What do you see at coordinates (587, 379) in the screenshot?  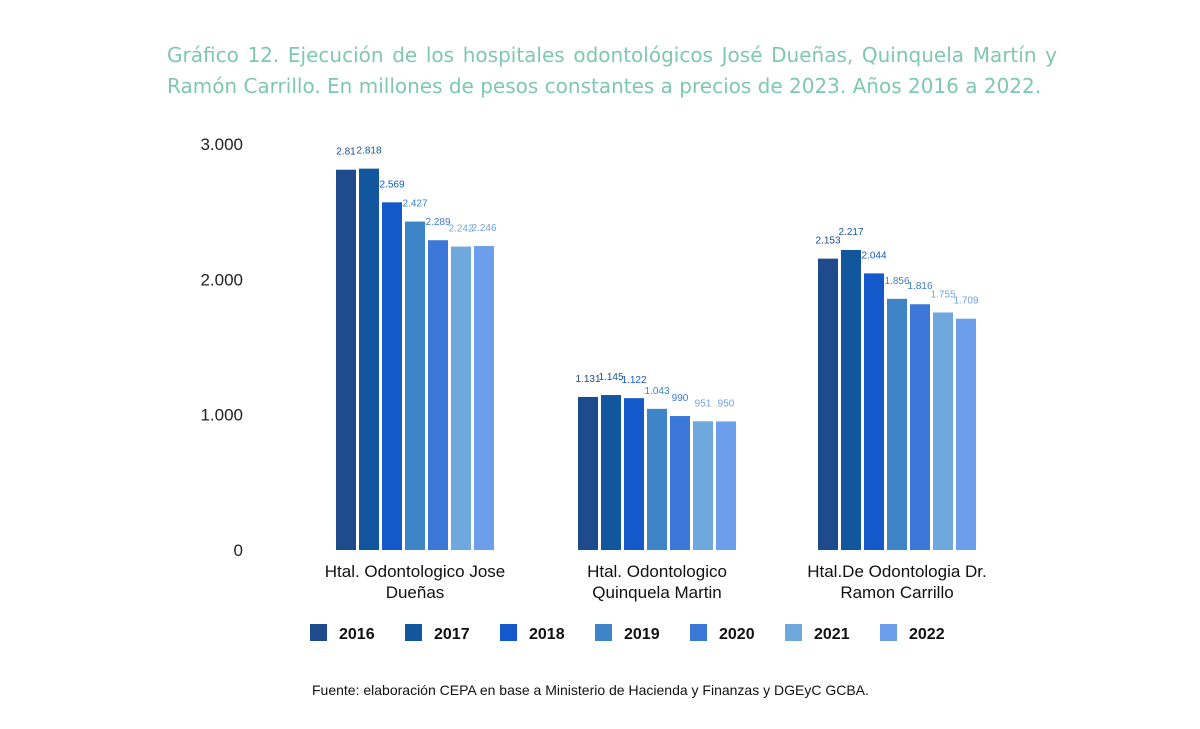 I see `data-label: 1.131` at bounding box center [587, 379].